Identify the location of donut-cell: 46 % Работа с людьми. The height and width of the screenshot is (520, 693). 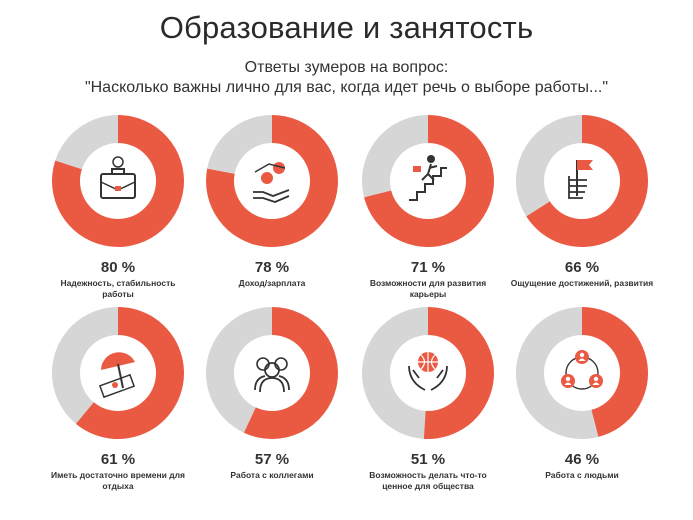
(582, 392).